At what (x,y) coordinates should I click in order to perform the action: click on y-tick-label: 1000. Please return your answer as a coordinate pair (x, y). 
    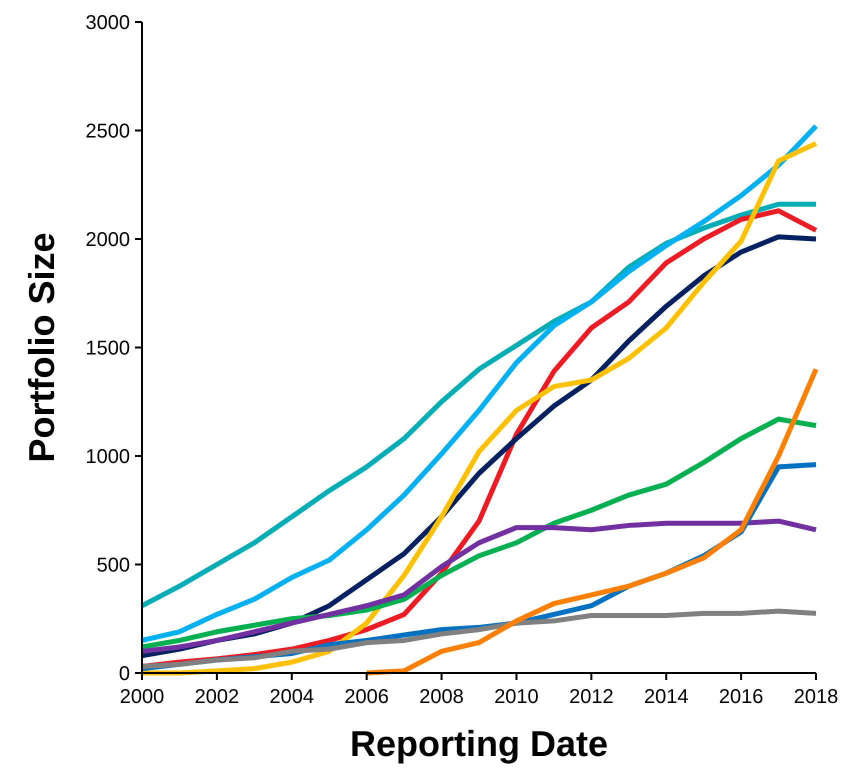
    Looking at the image, I should click on (108, 457).